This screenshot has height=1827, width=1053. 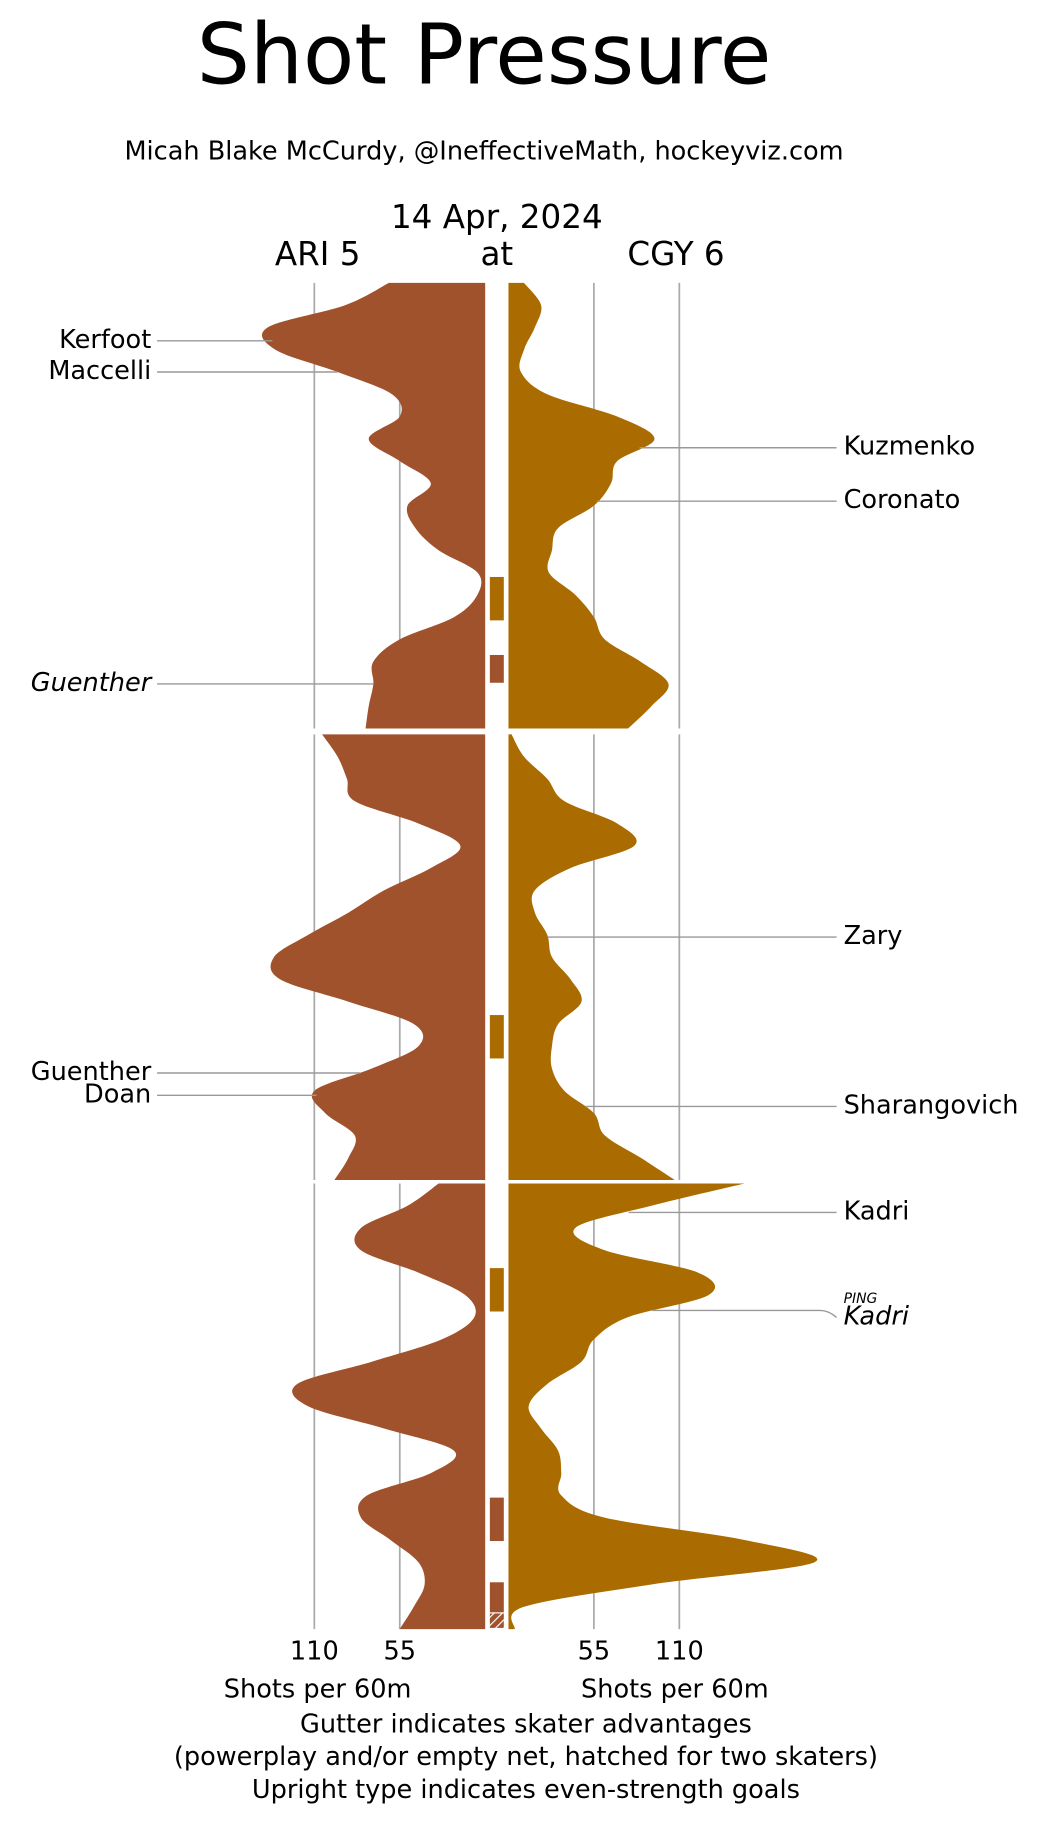 I want to click on chart-title: Shot Pressure, so click(x=484, y=55).